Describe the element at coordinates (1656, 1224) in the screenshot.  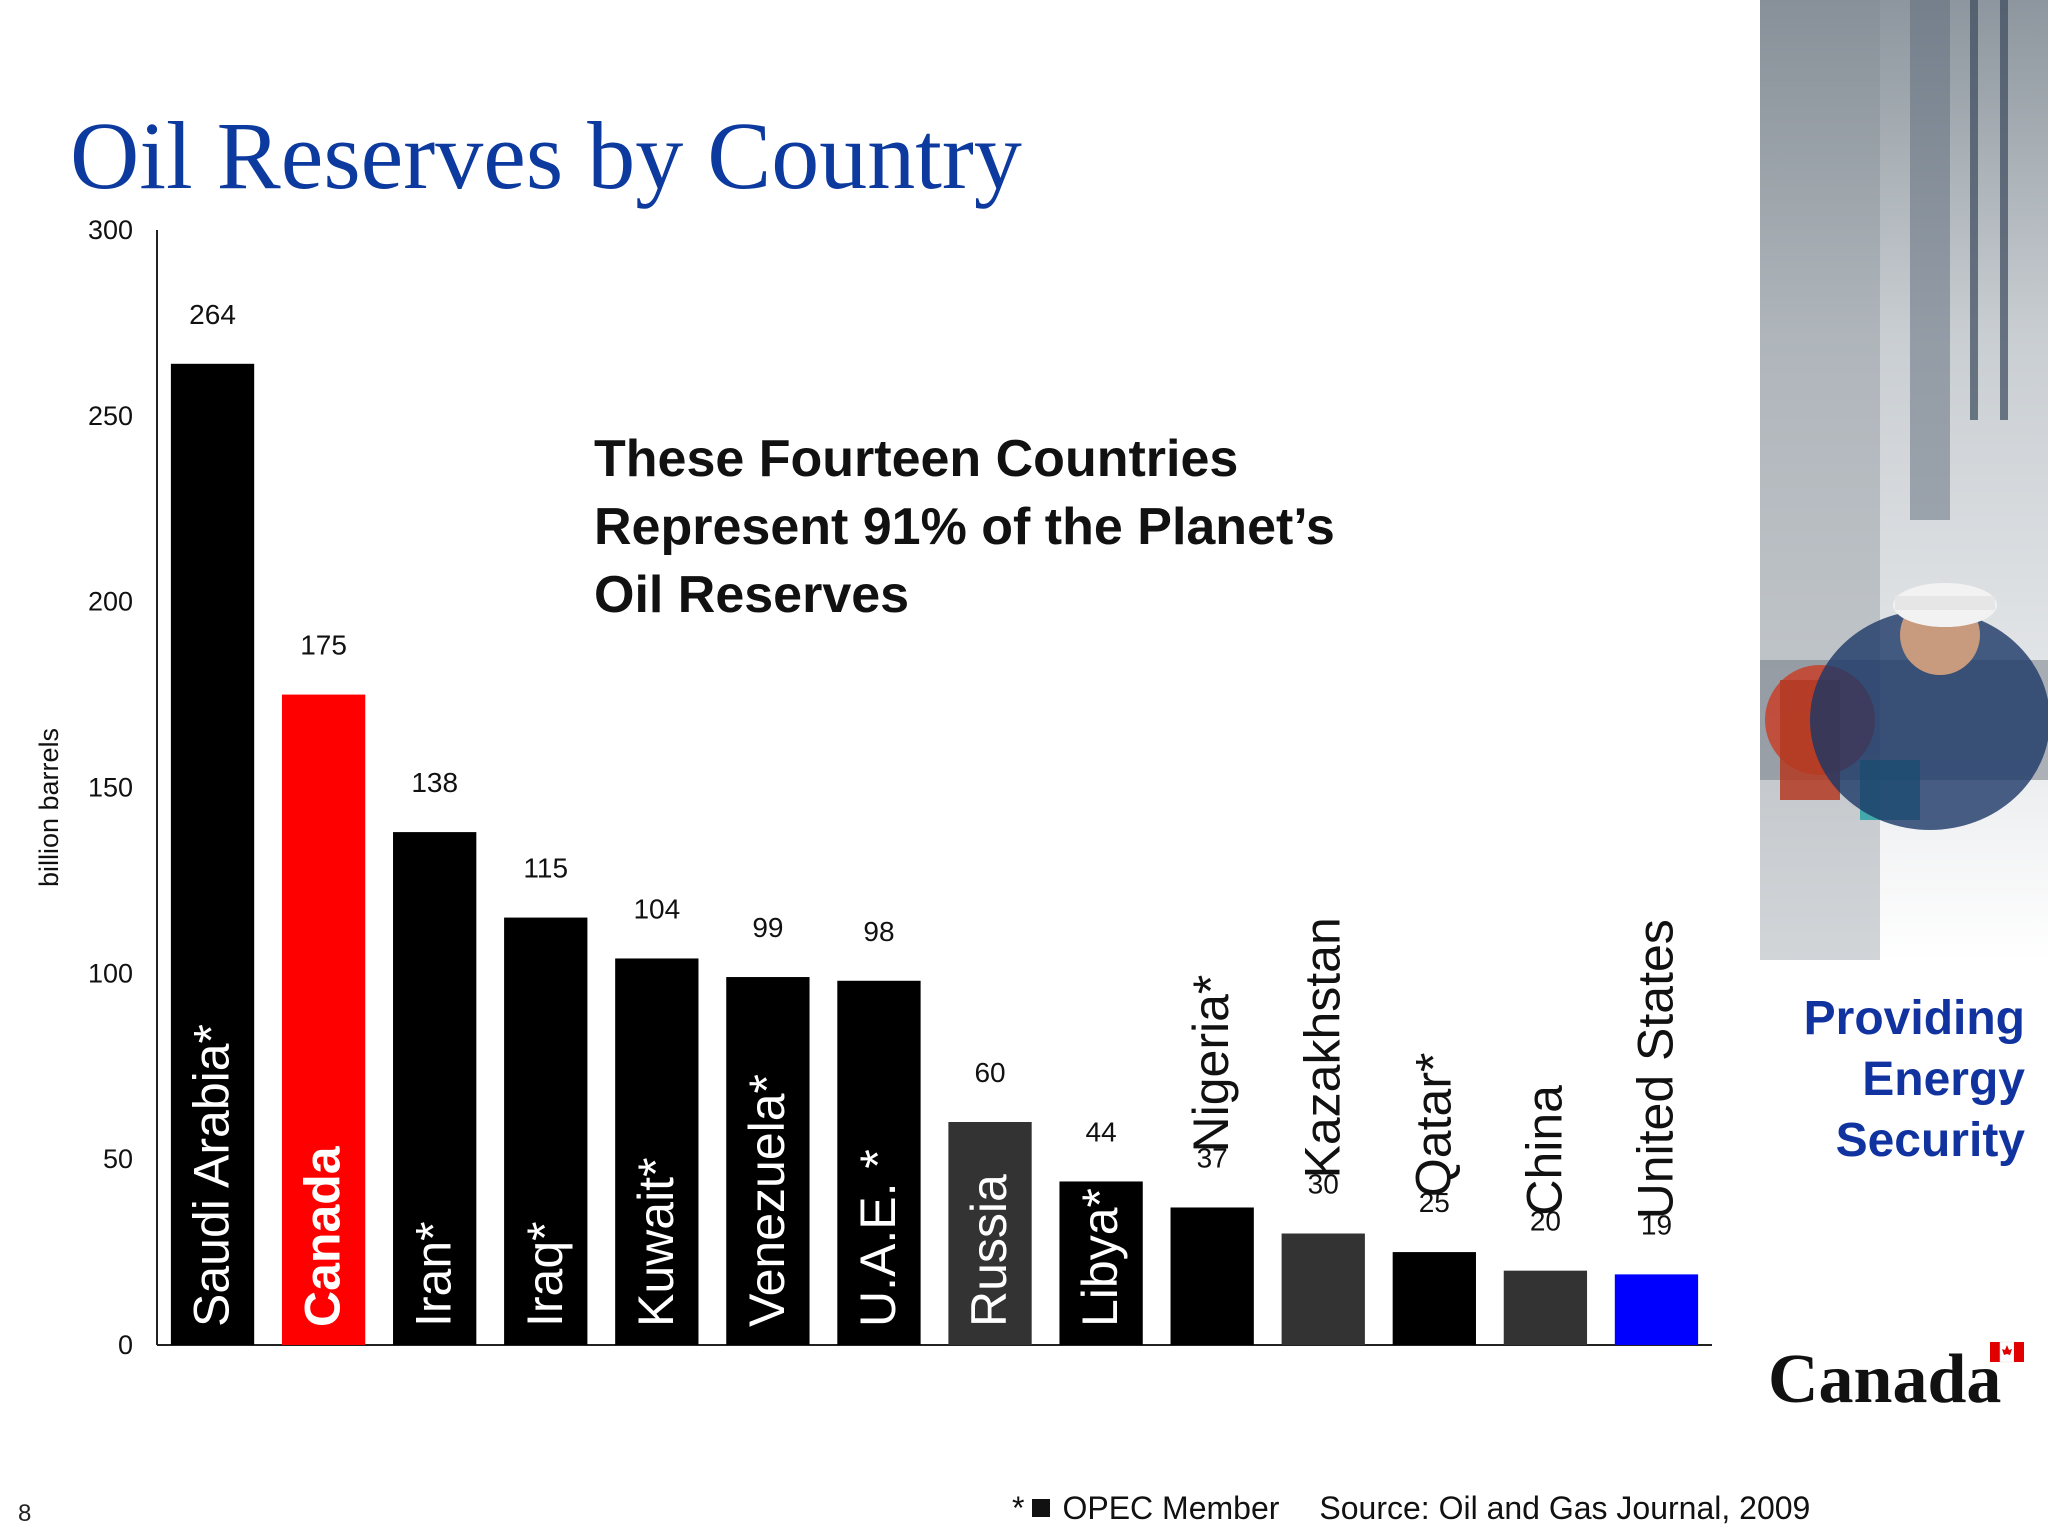
I see `value-label: 19` at that location.